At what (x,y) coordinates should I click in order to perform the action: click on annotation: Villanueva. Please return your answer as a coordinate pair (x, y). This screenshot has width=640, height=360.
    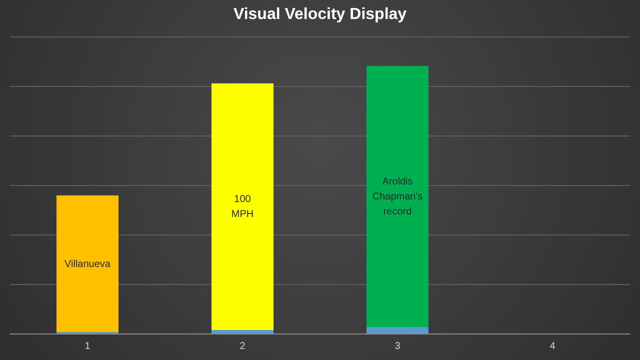
    Looking at the image, I should click on (87, 264).